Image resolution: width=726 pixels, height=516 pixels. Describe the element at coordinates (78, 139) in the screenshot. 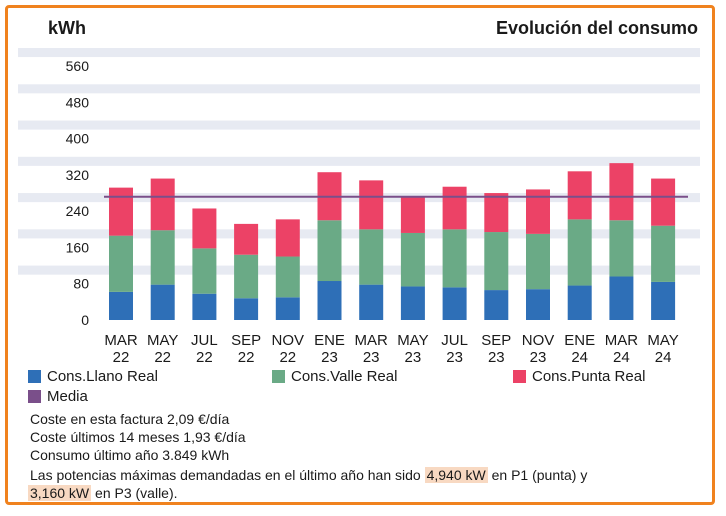

I see `y-tick-label: 400` at that location.